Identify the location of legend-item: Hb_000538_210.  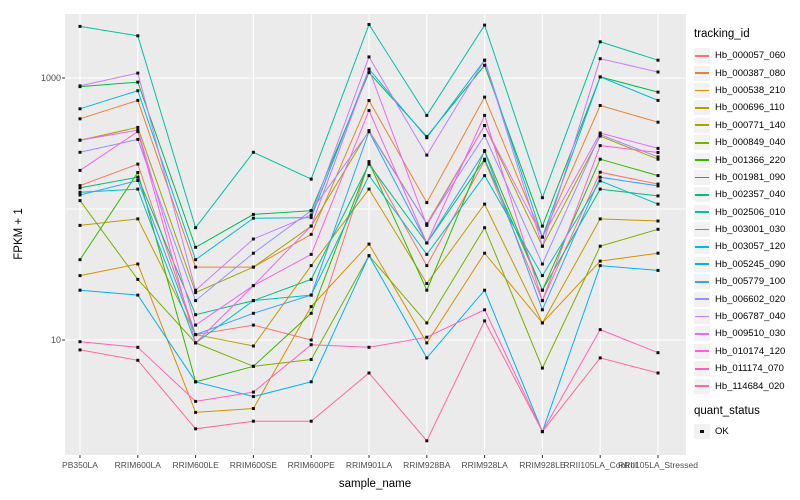
(746, 90).